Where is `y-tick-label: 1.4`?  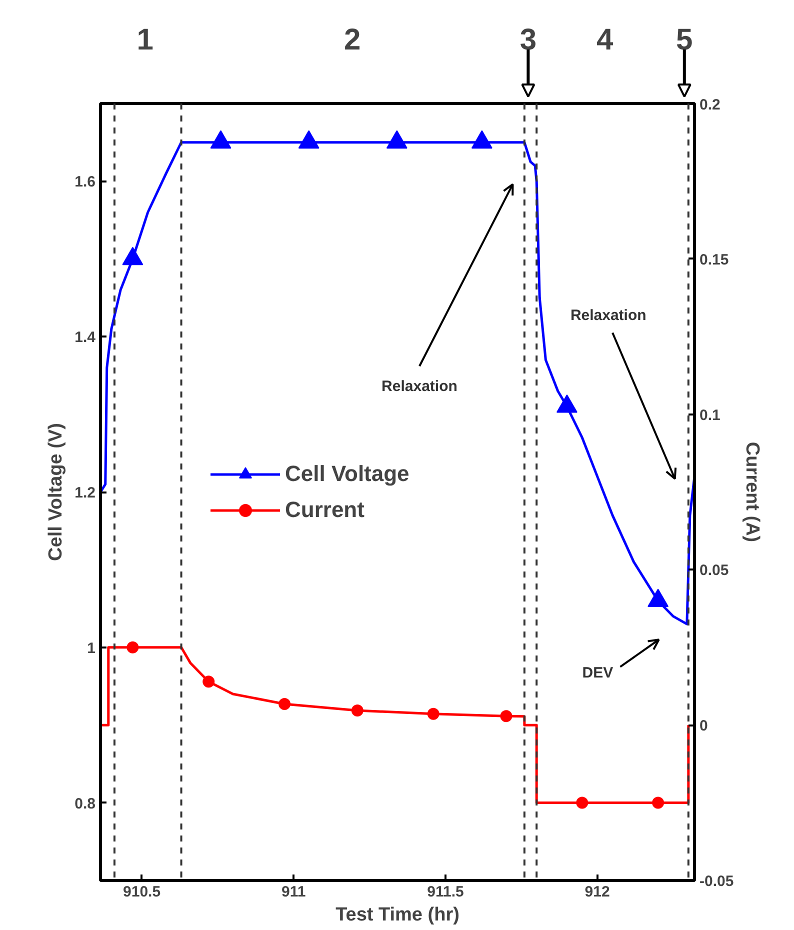
y-tick-label: 1.4 is located at coordinates (85, 337).